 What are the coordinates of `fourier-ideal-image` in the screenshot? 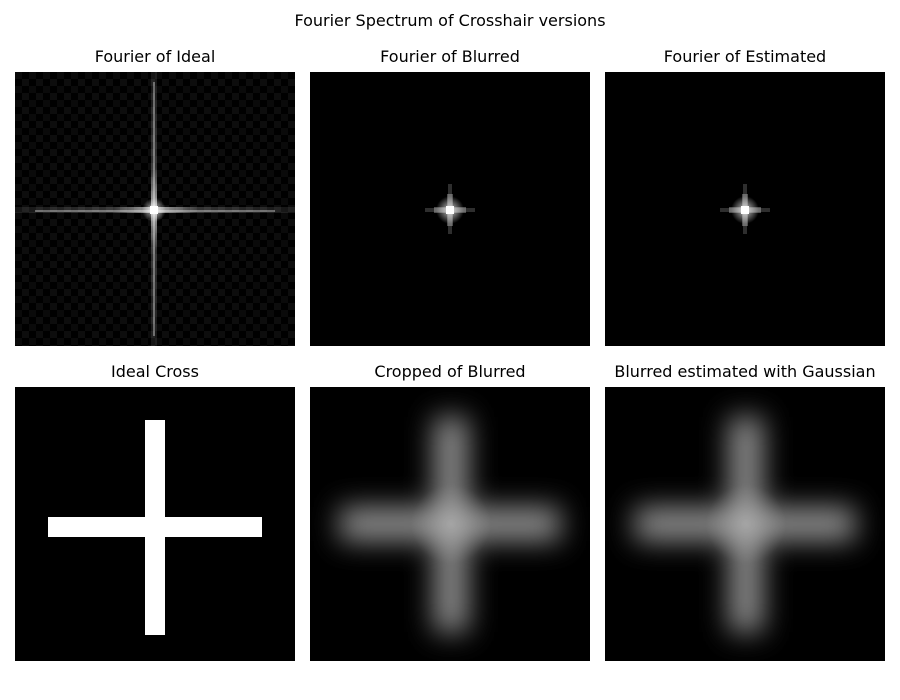 It's located at (155, 209).